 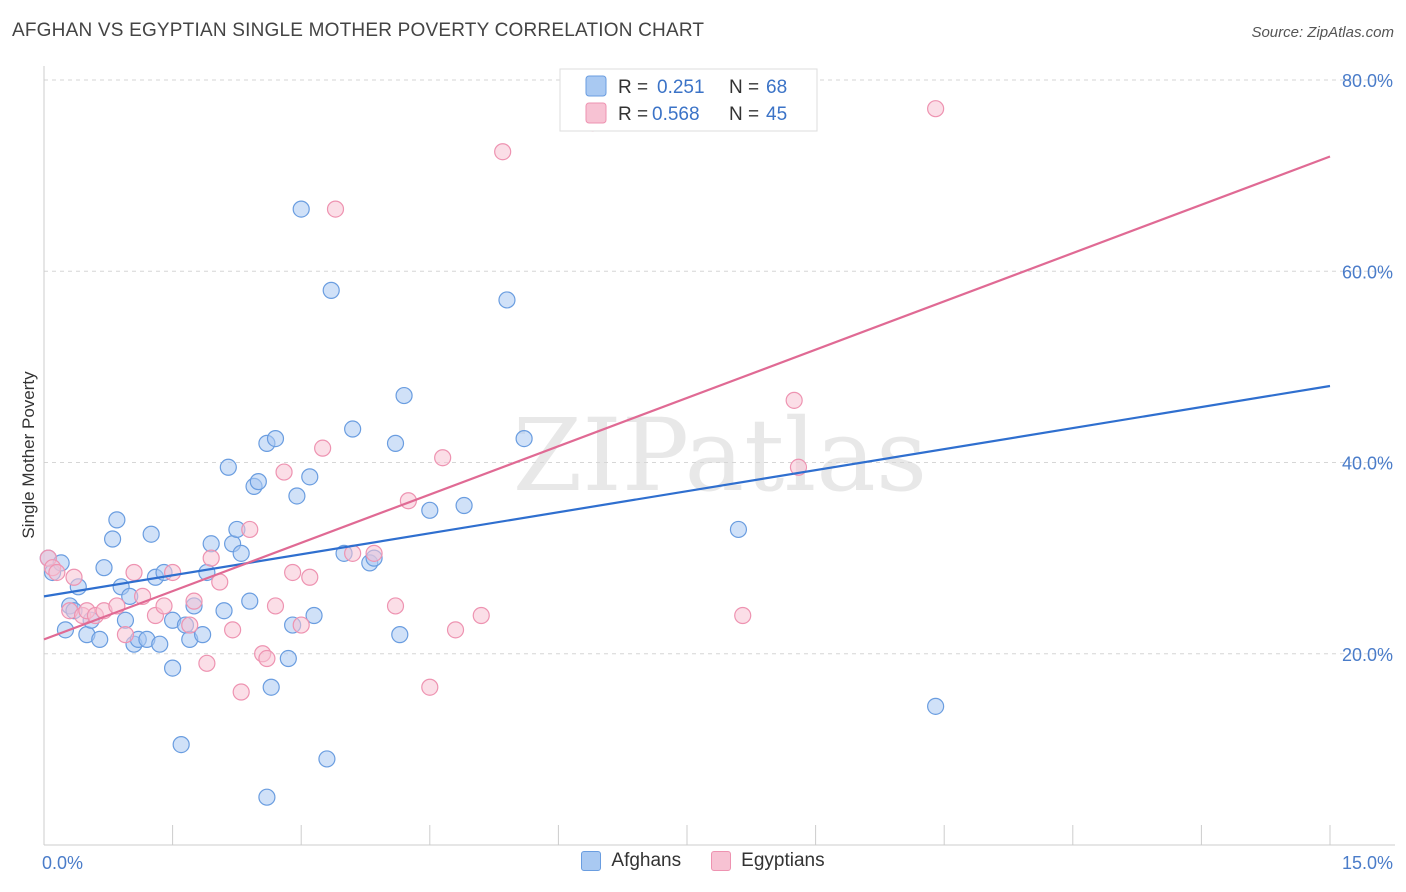 What do you see at coordinates (1367, 272) in the screenshot?
I see `y-tick-label: 60.0%` at bounding box center [1367, 272].